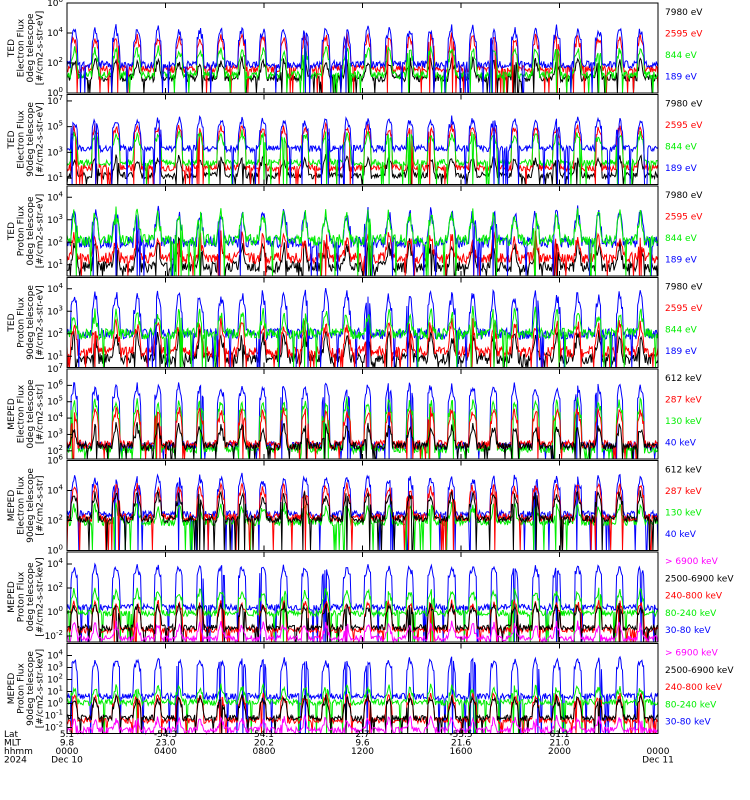 This screenshot has height=800, width=750. I want to click on panel-8-ylabel-line: MEPED, so click(12, 689).